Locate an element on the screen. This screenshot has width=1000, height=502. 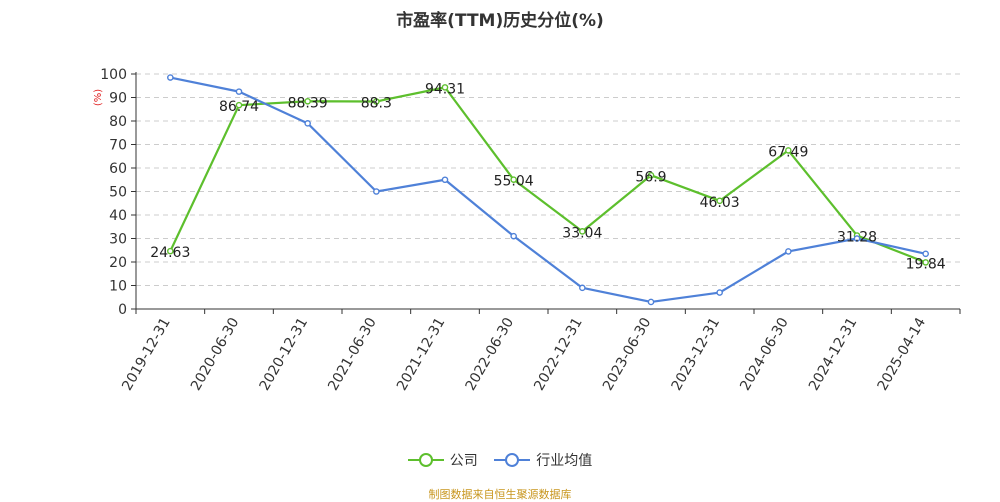
legend-item-company: 公司 is located at coordinates (442, 460).